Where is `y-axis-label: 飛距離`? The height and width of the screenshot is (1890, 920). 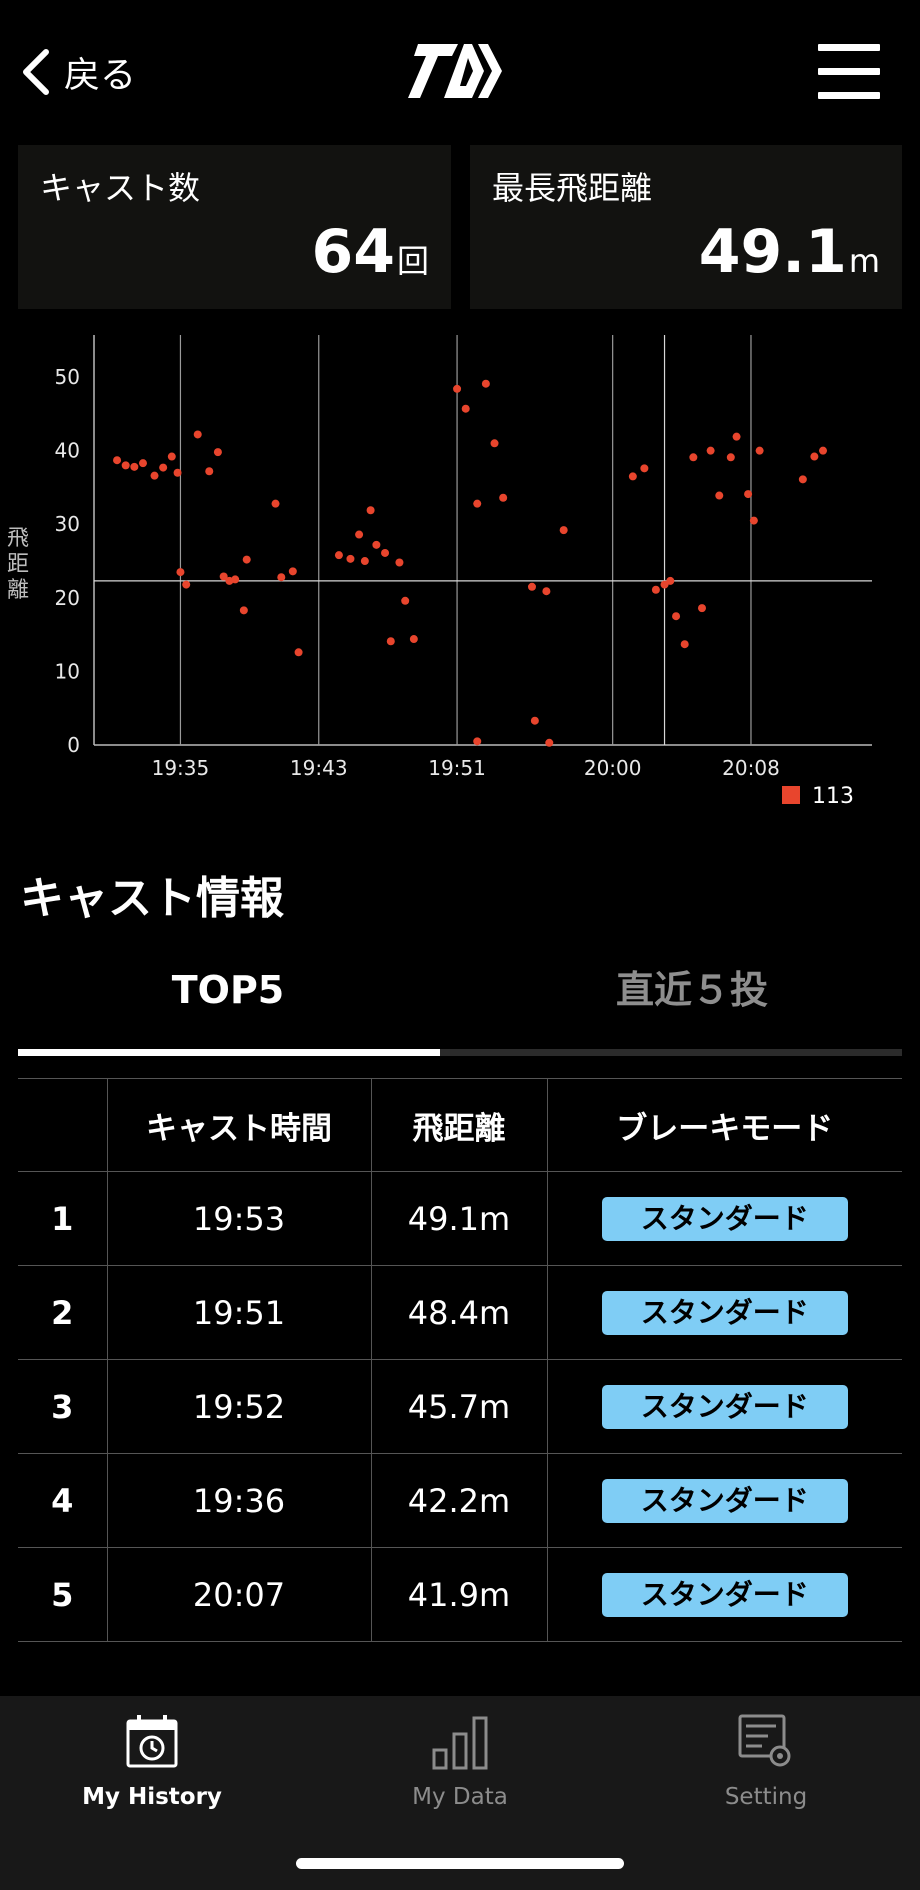
y-axis-label: 飛距離 is located at coordinates (18, 564).